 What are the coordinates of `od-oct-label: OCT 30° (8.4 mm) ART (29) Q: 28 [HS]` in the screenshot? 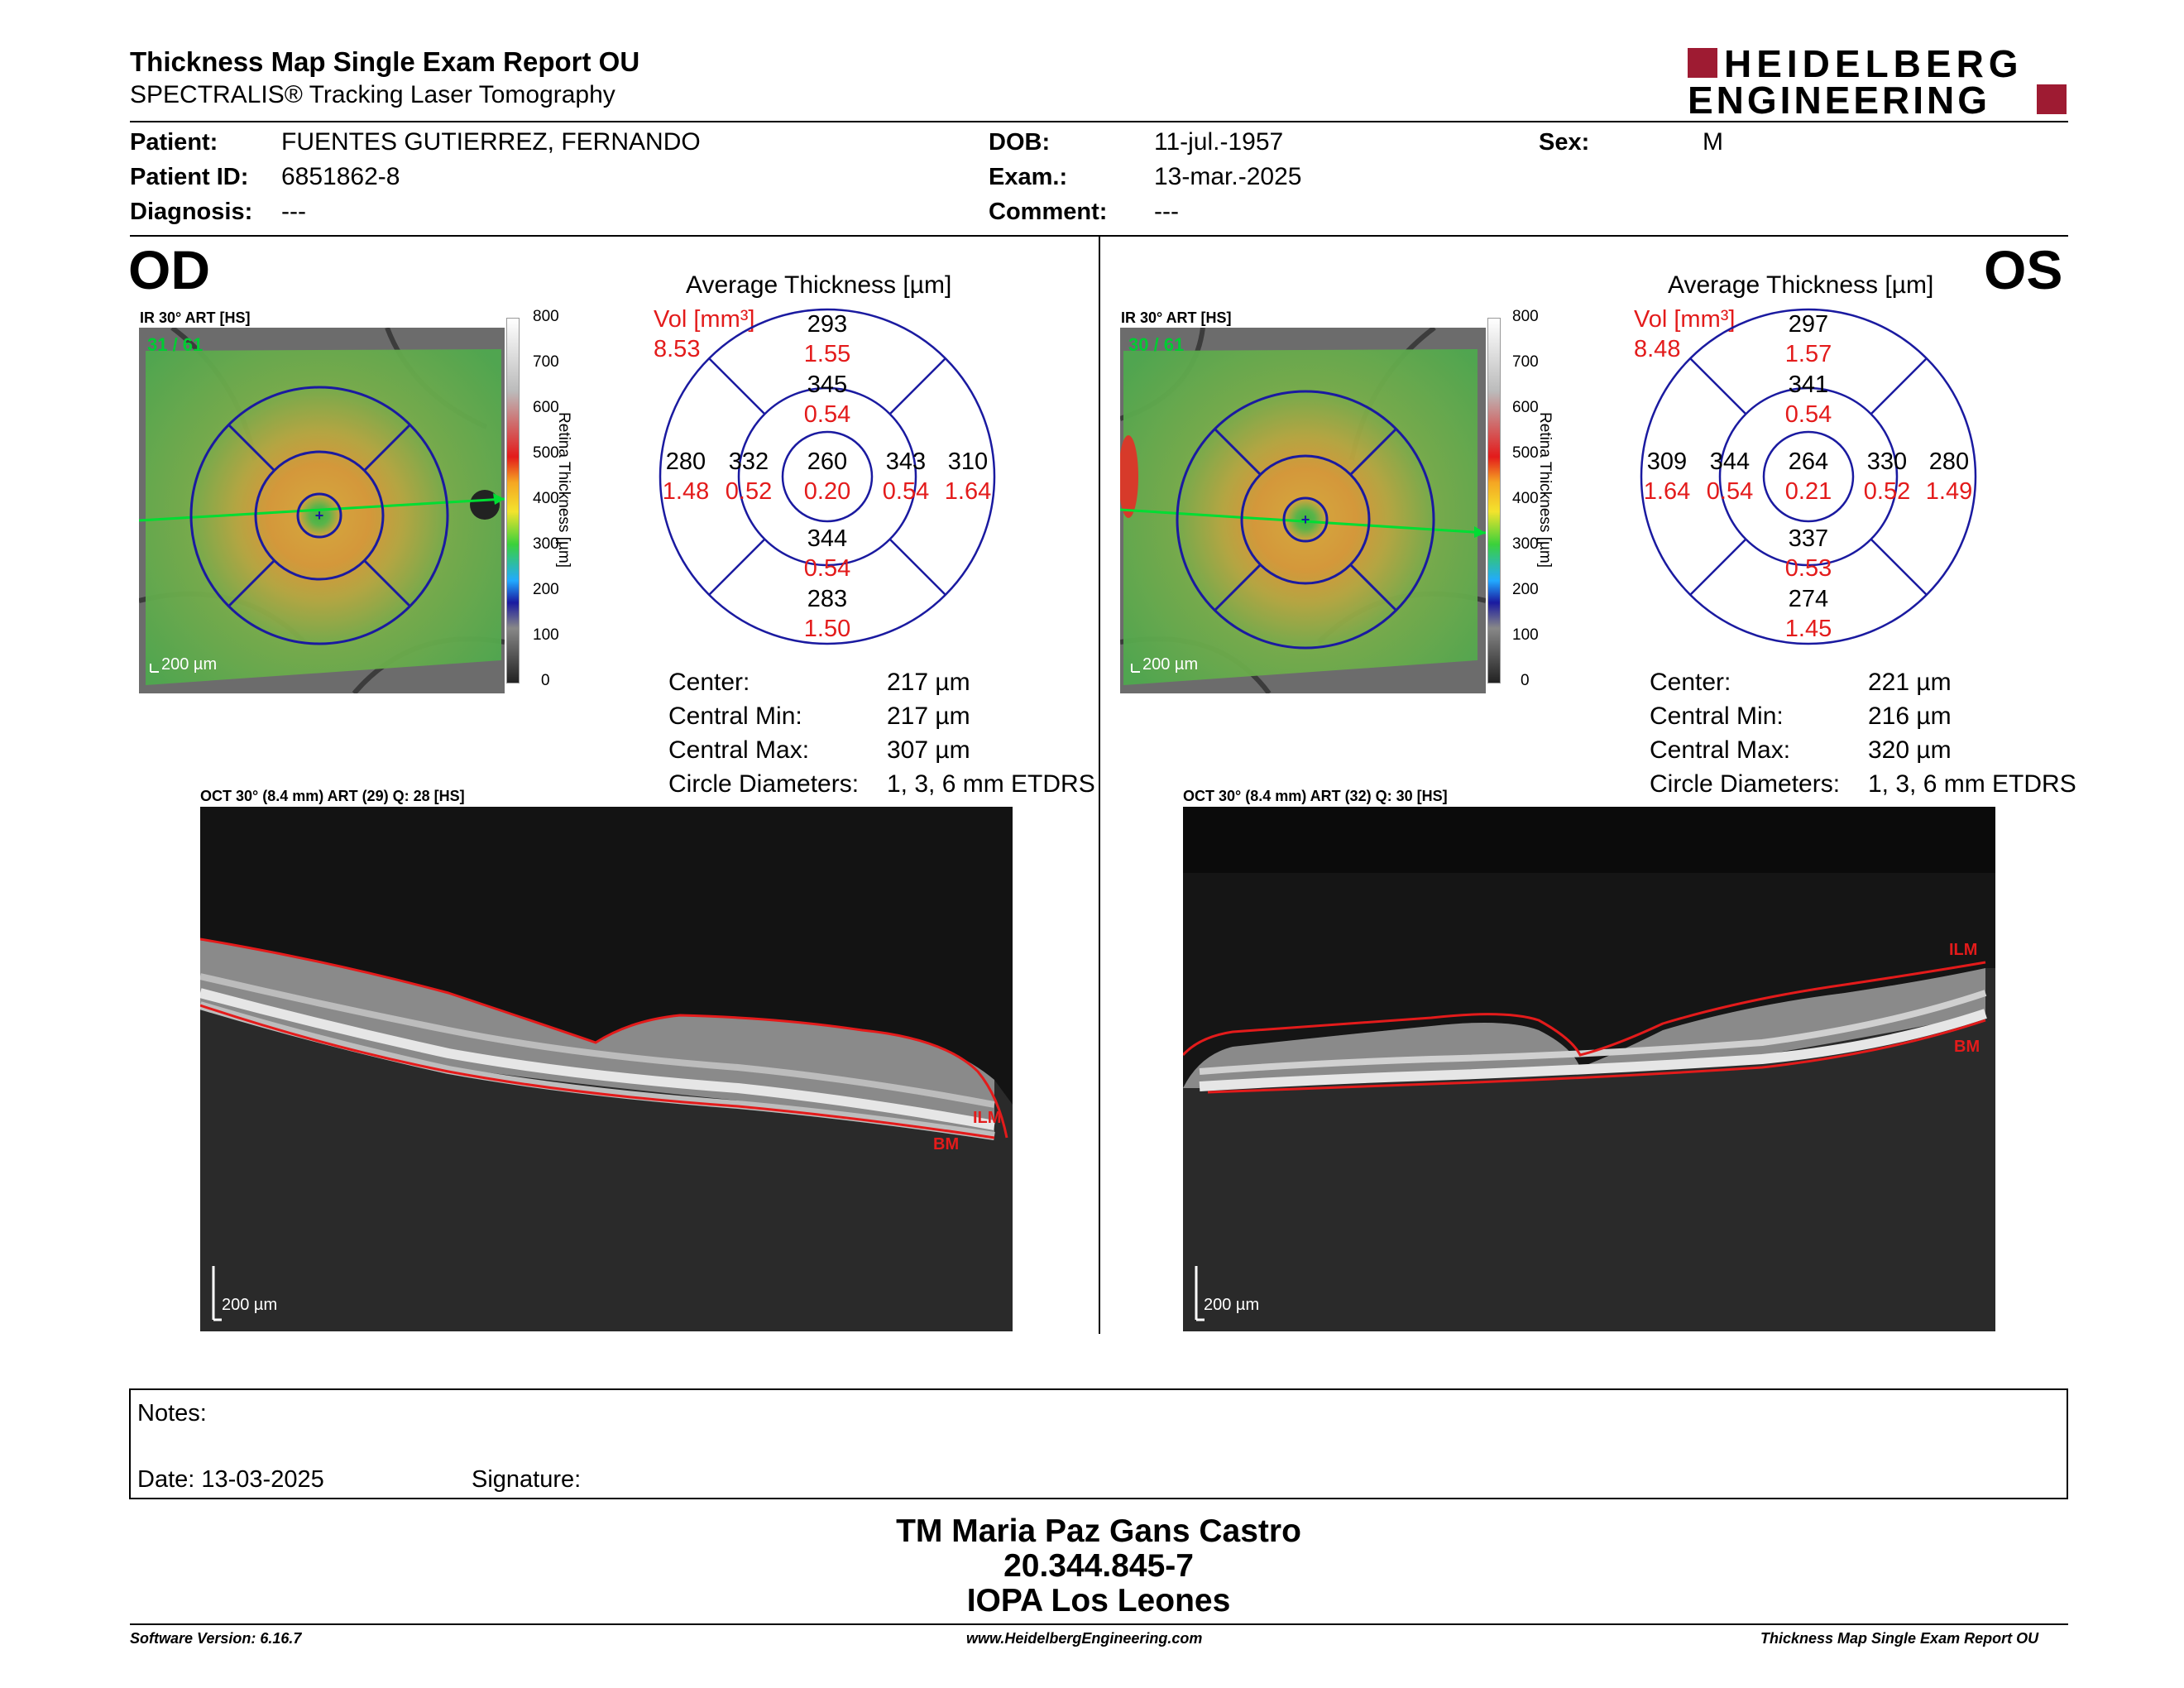 It's located at (332, 796).